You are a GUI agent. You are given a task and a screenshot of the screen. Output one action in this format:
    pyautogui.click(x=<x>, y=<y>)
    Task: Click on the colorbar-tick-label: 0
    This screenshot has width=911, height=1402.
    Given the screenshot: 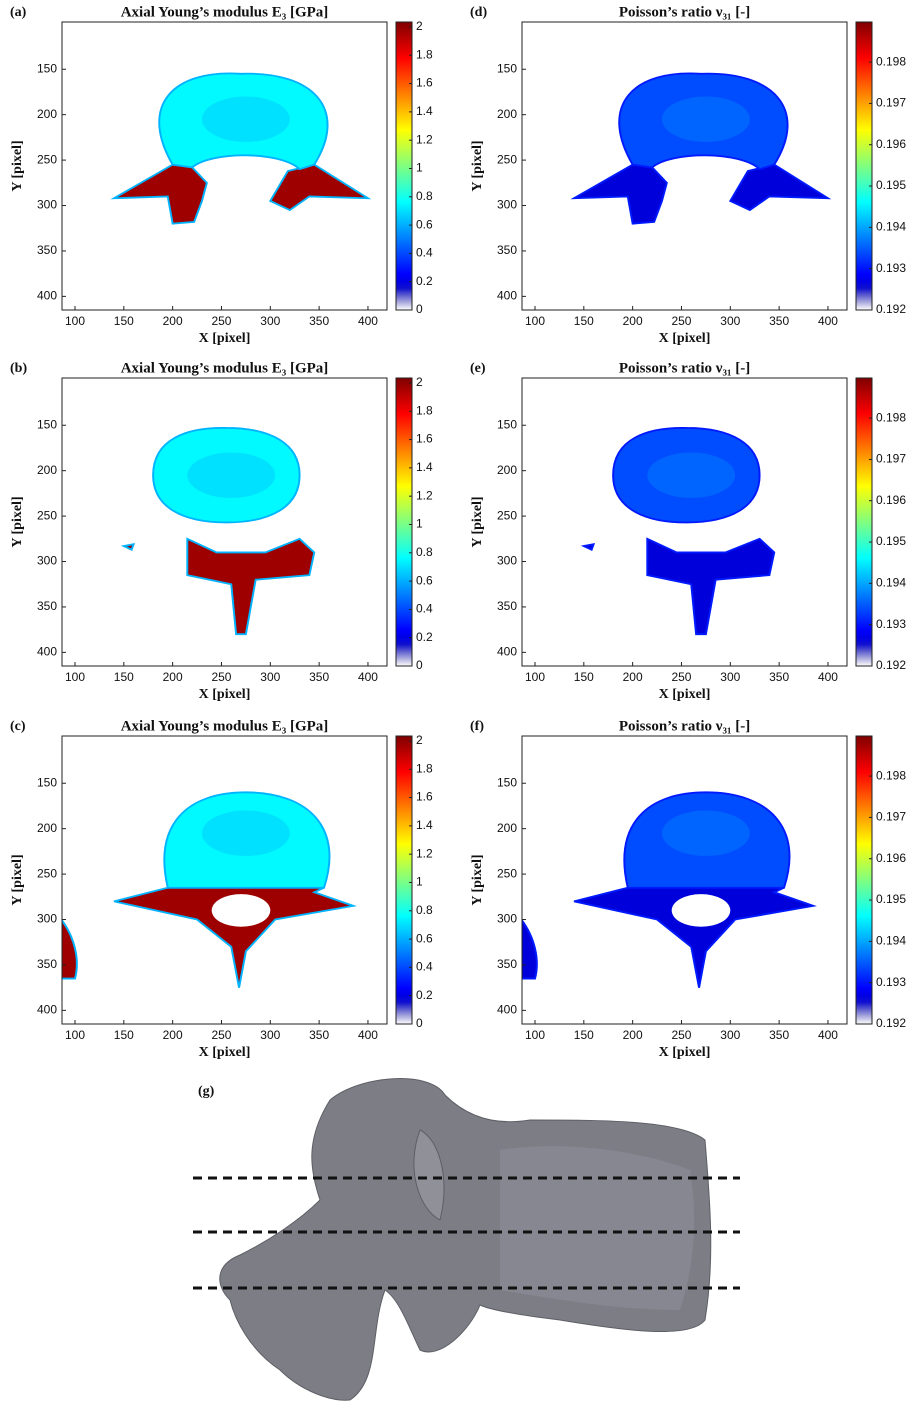 What is the action you would take?
    pyautogui.click(x=419, y=665)
    